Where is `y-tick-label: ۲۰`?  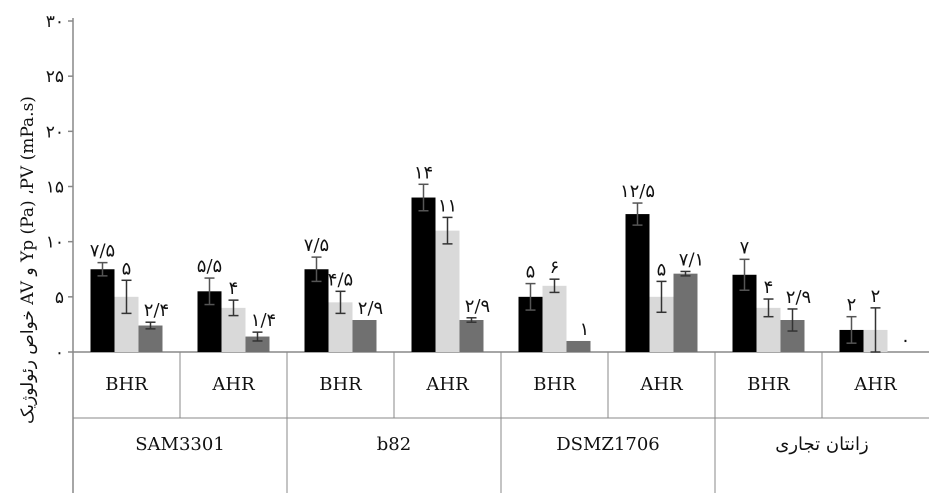
y-tick-label: ۲۰ is located at coordinates (55, 132).